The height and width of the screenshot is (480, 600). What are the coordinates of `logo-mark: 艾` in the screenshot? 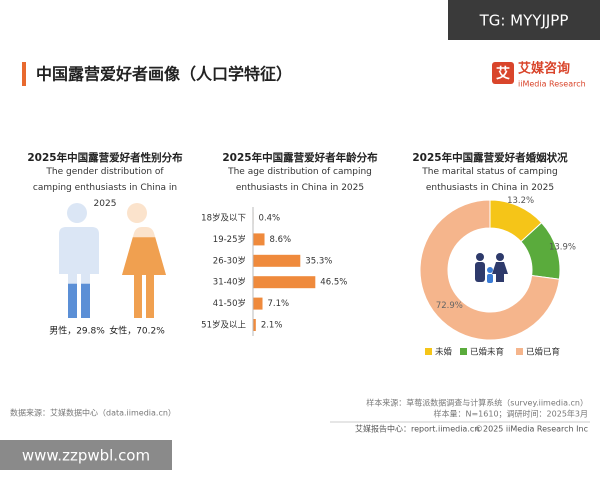 It's located at (503, 73).